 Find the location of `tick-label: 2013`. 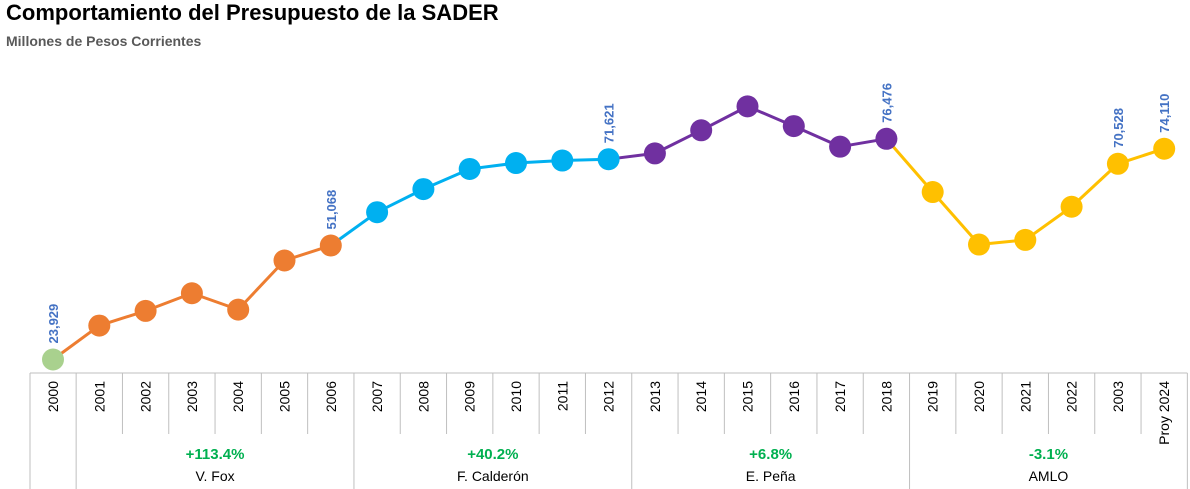

tick-label: 2013 is located at coordinates (655, 396).